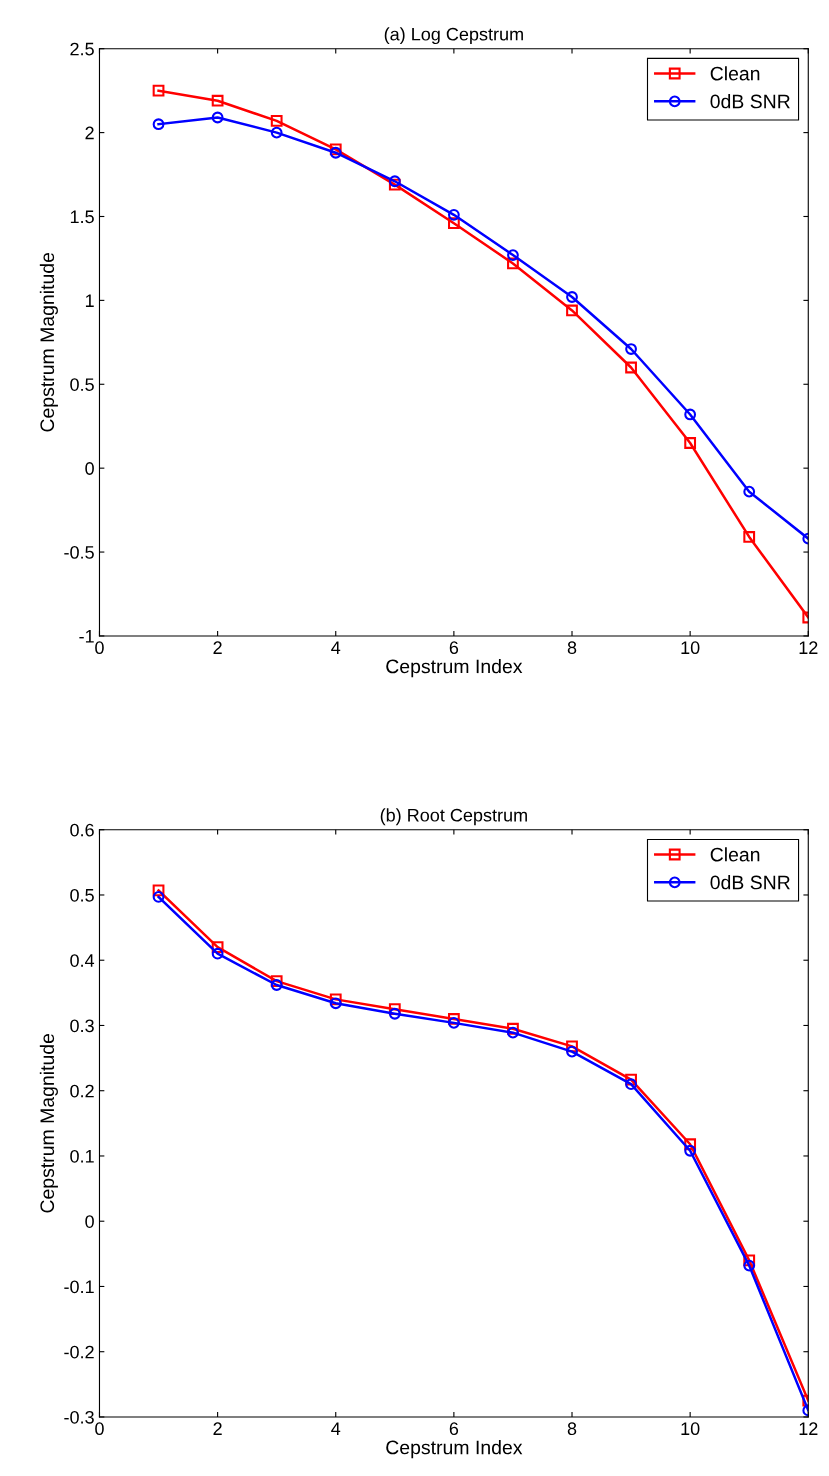 The image size is (829, 1476). What do you see at coordinates (89, 300) in the screenshot?
I see `y-tick-label: 1` at bounding box center [89, 300].